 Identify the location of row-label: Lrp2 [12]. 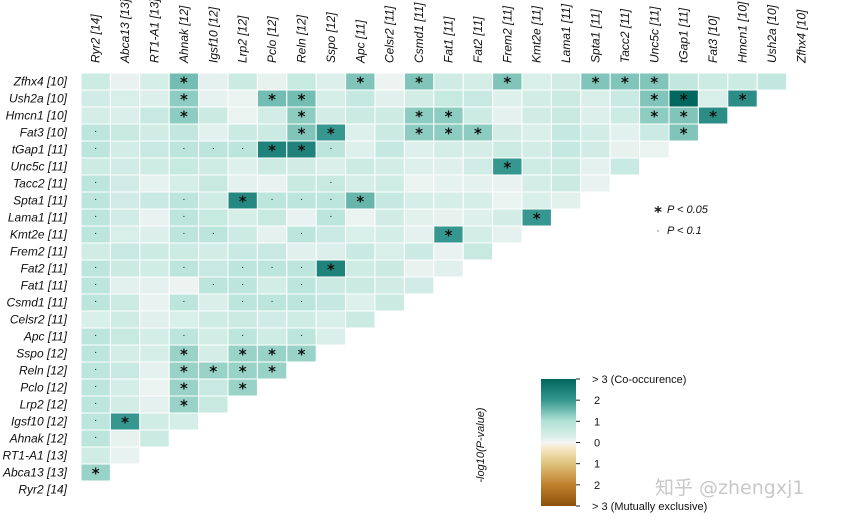
(44, 405).